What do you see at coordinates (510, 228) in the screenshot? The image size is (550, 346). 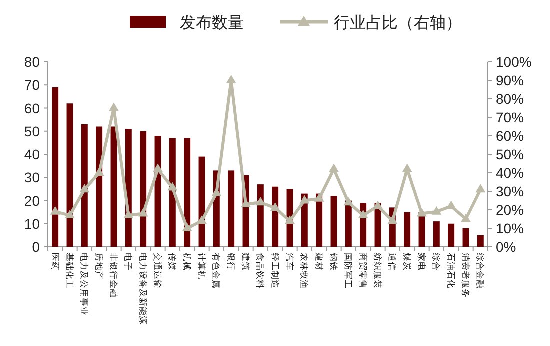 I see `y2-tick-label: 10%` at bounding box center [510, 228].